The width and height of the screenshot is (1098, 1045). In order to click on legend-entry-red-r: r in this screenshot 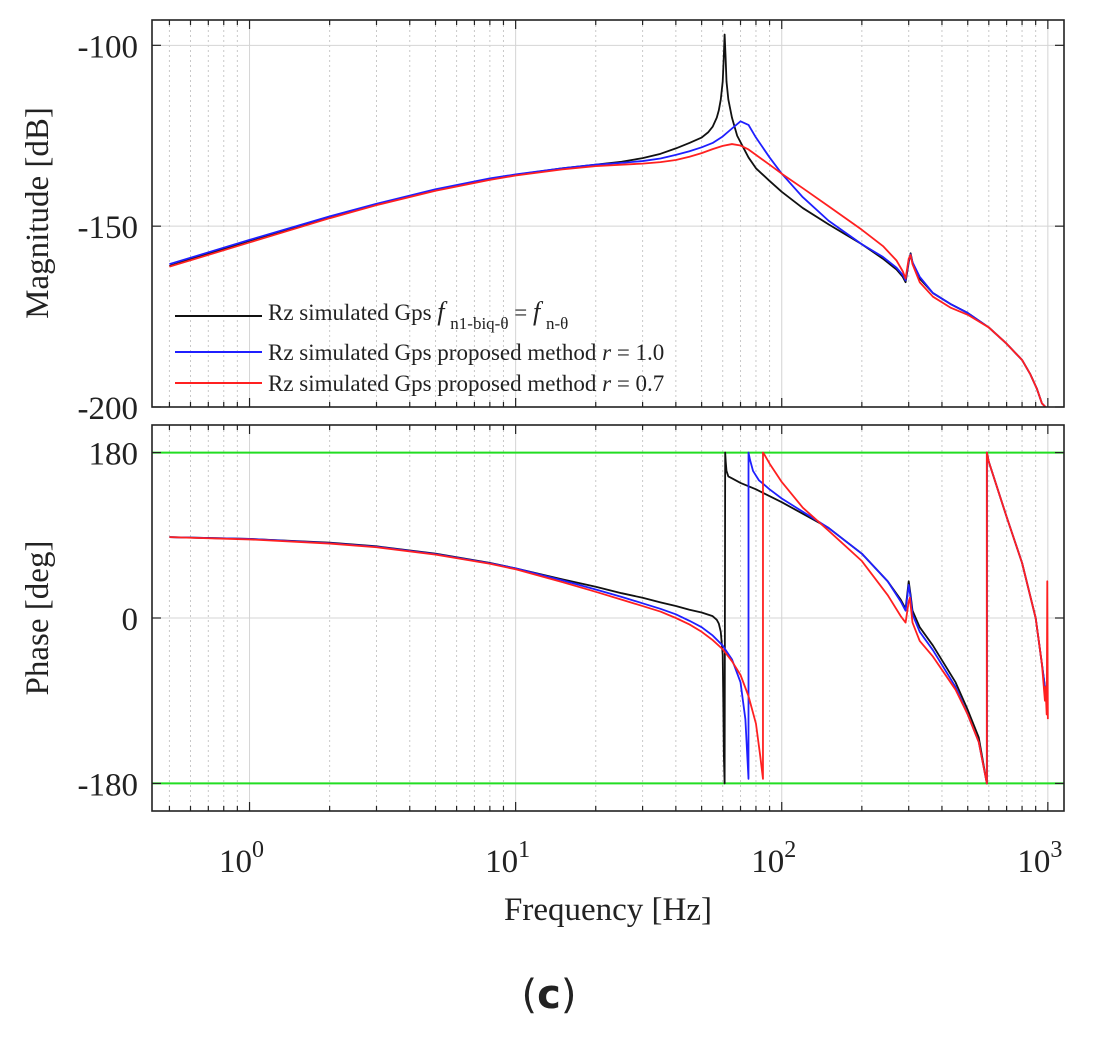, I will do `click(607, 383)`.